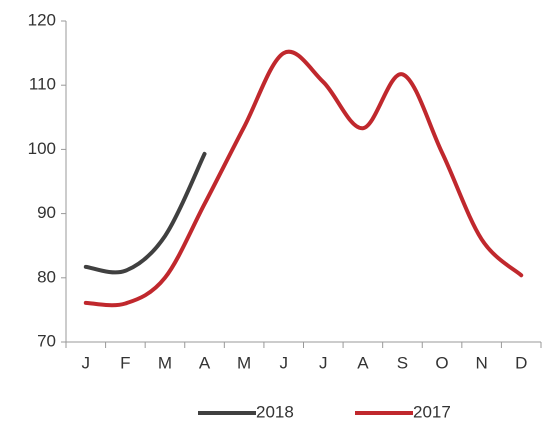 The width and height of the screenshot is (542, 428). What do you see at coordinates (521, 362) in the screenshot?
I see `x-tick-label: D` at bounding box center [521, 362].